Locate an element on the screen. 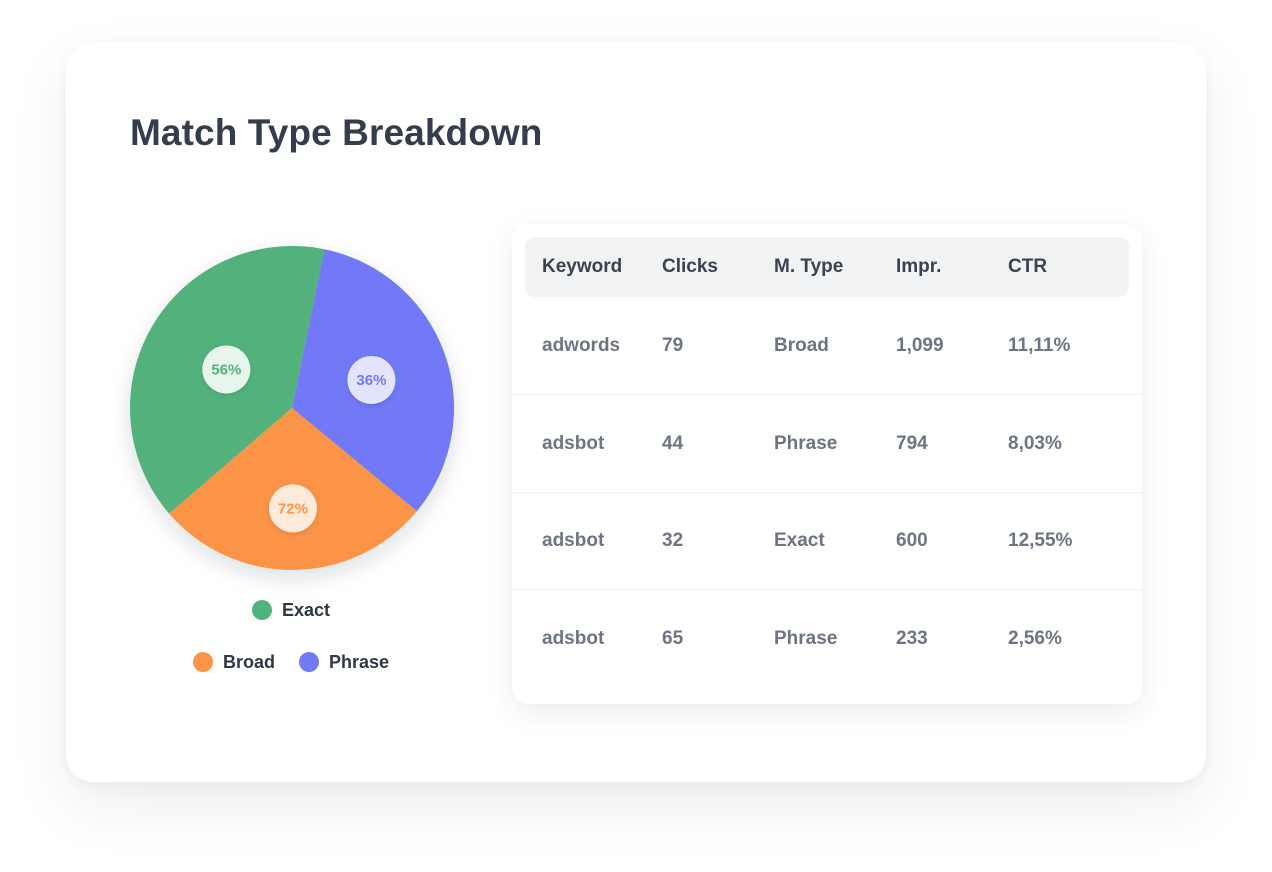 The image size is (1272, 872). table-row: adsbot 32 Exact 600 12,55% is located at coordinates (827, 541).